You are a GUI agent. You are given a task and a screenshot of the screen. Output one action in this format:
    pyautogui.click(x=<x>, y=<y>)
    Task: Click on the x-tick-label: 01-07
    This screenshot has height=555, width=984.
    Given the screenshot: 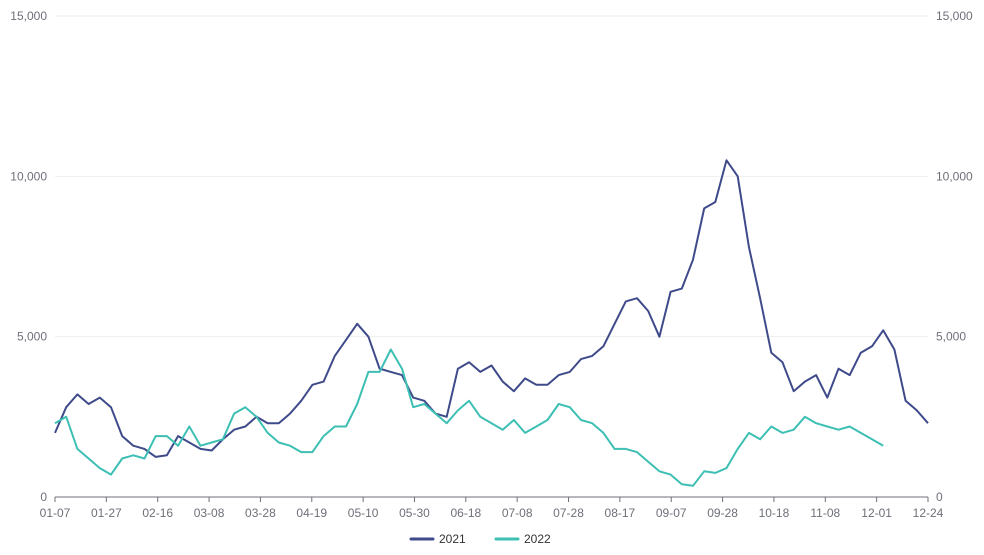 What is the action you would take?
    pyautogui.click(x=55, y=513)
    